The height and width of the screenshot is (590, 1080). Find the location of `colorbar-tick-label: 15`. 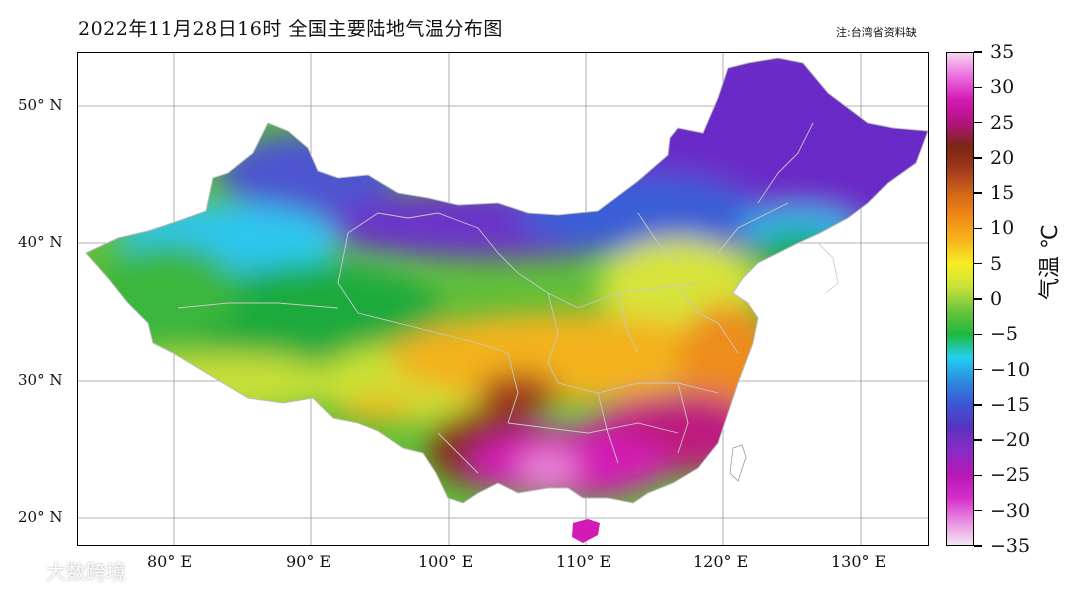

colorbar-tick-label: 15 is located at coordinates (1002, 193).